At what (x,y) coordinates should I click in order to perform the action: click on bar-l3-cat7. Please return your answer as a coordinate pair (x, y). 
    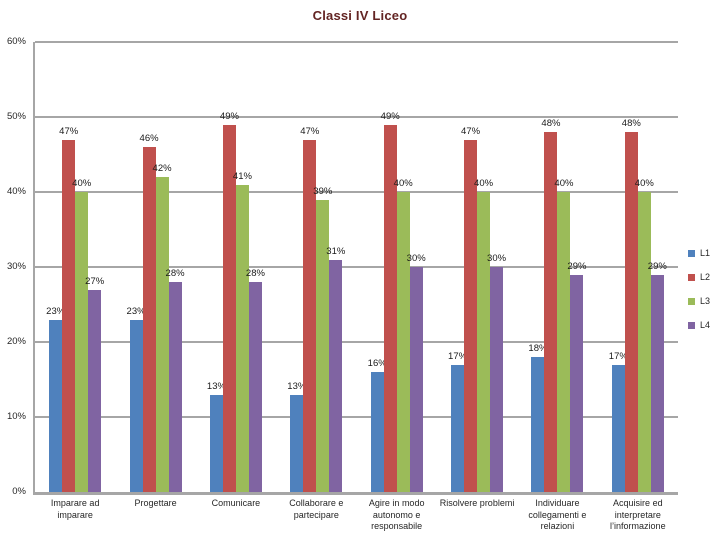
    Looking at the image, I should click on (564, 342).